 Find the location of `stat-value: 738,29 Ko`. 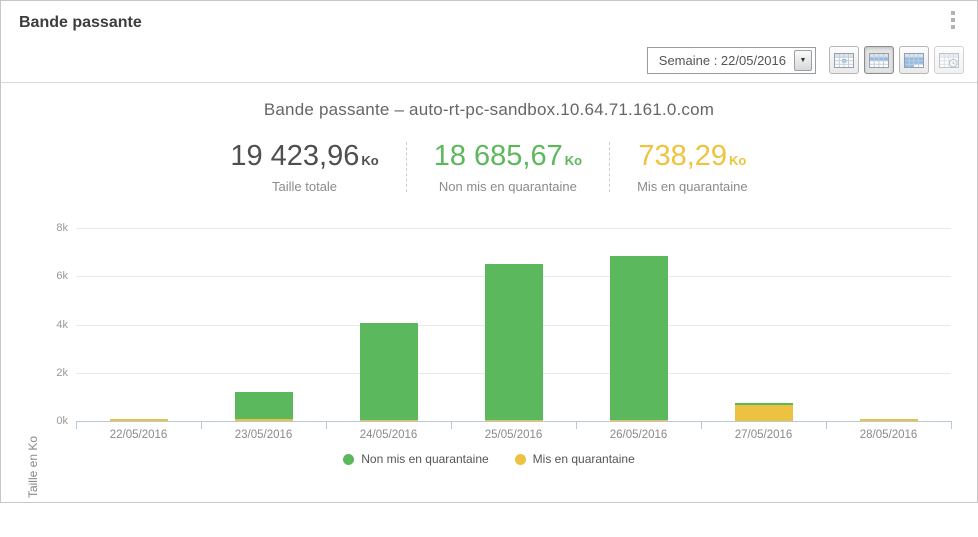

stat-value: 738,29 Ko is located at coordinates (692, 158).